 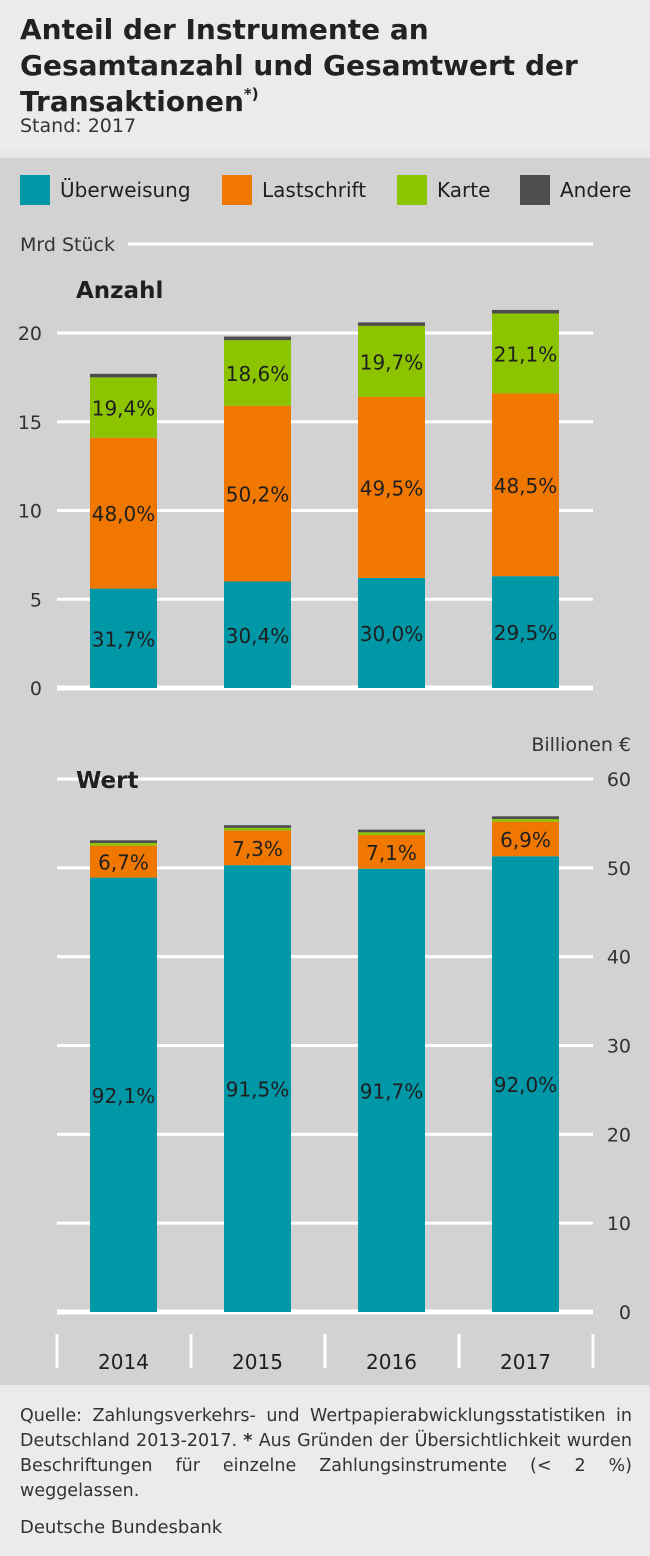 What do you see at coordinates (619, 780) in the screenshot?
I see `wert-y-tick-label: 60` at bounding box center [619, 780].